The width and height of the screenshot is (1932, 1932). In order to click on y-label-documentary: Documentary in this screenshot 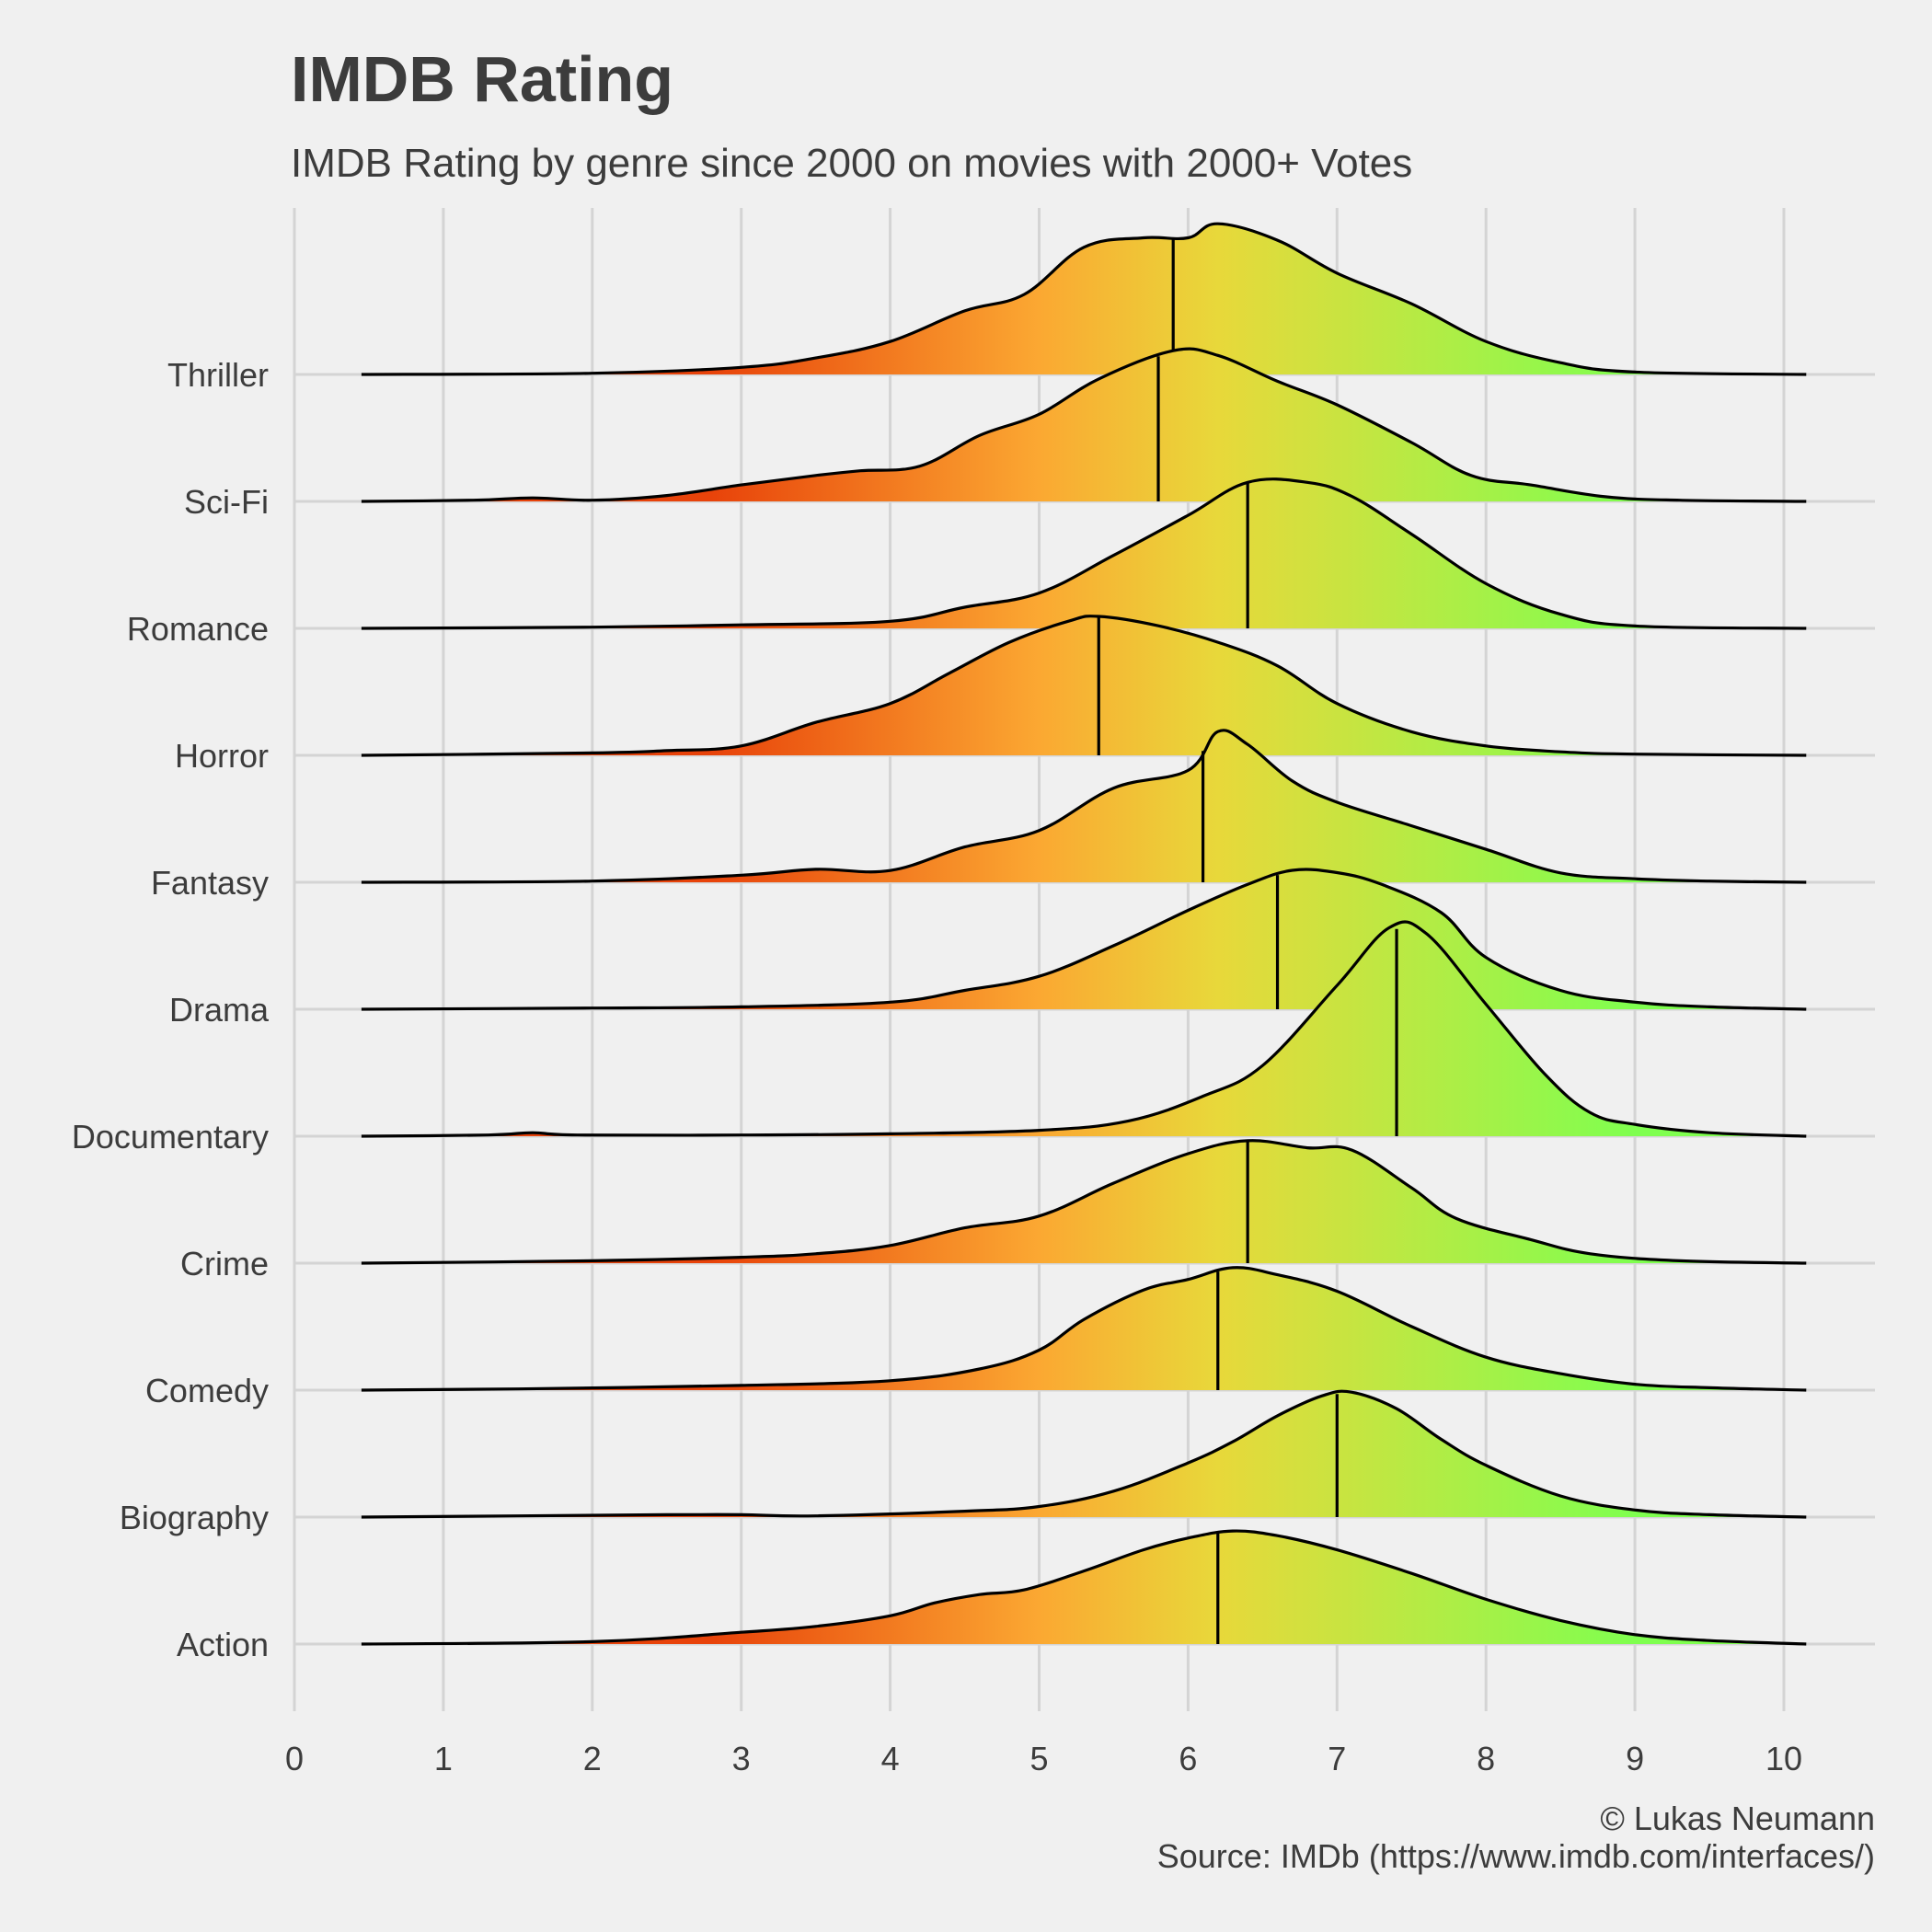, I will do `click(170, 1137)`.